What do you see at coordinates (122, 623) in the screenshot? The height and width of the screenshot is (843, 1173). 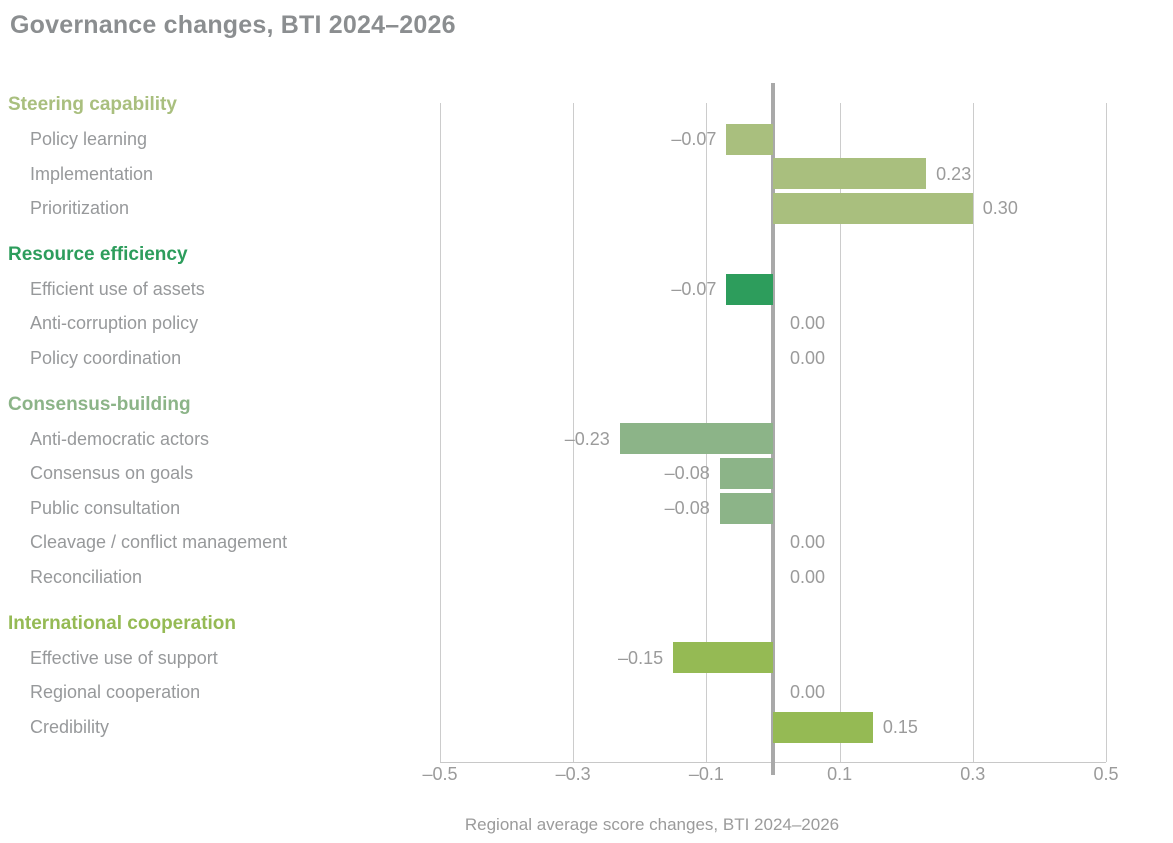 I see `section-header: International cooperation` at bounding box center [122, 623].